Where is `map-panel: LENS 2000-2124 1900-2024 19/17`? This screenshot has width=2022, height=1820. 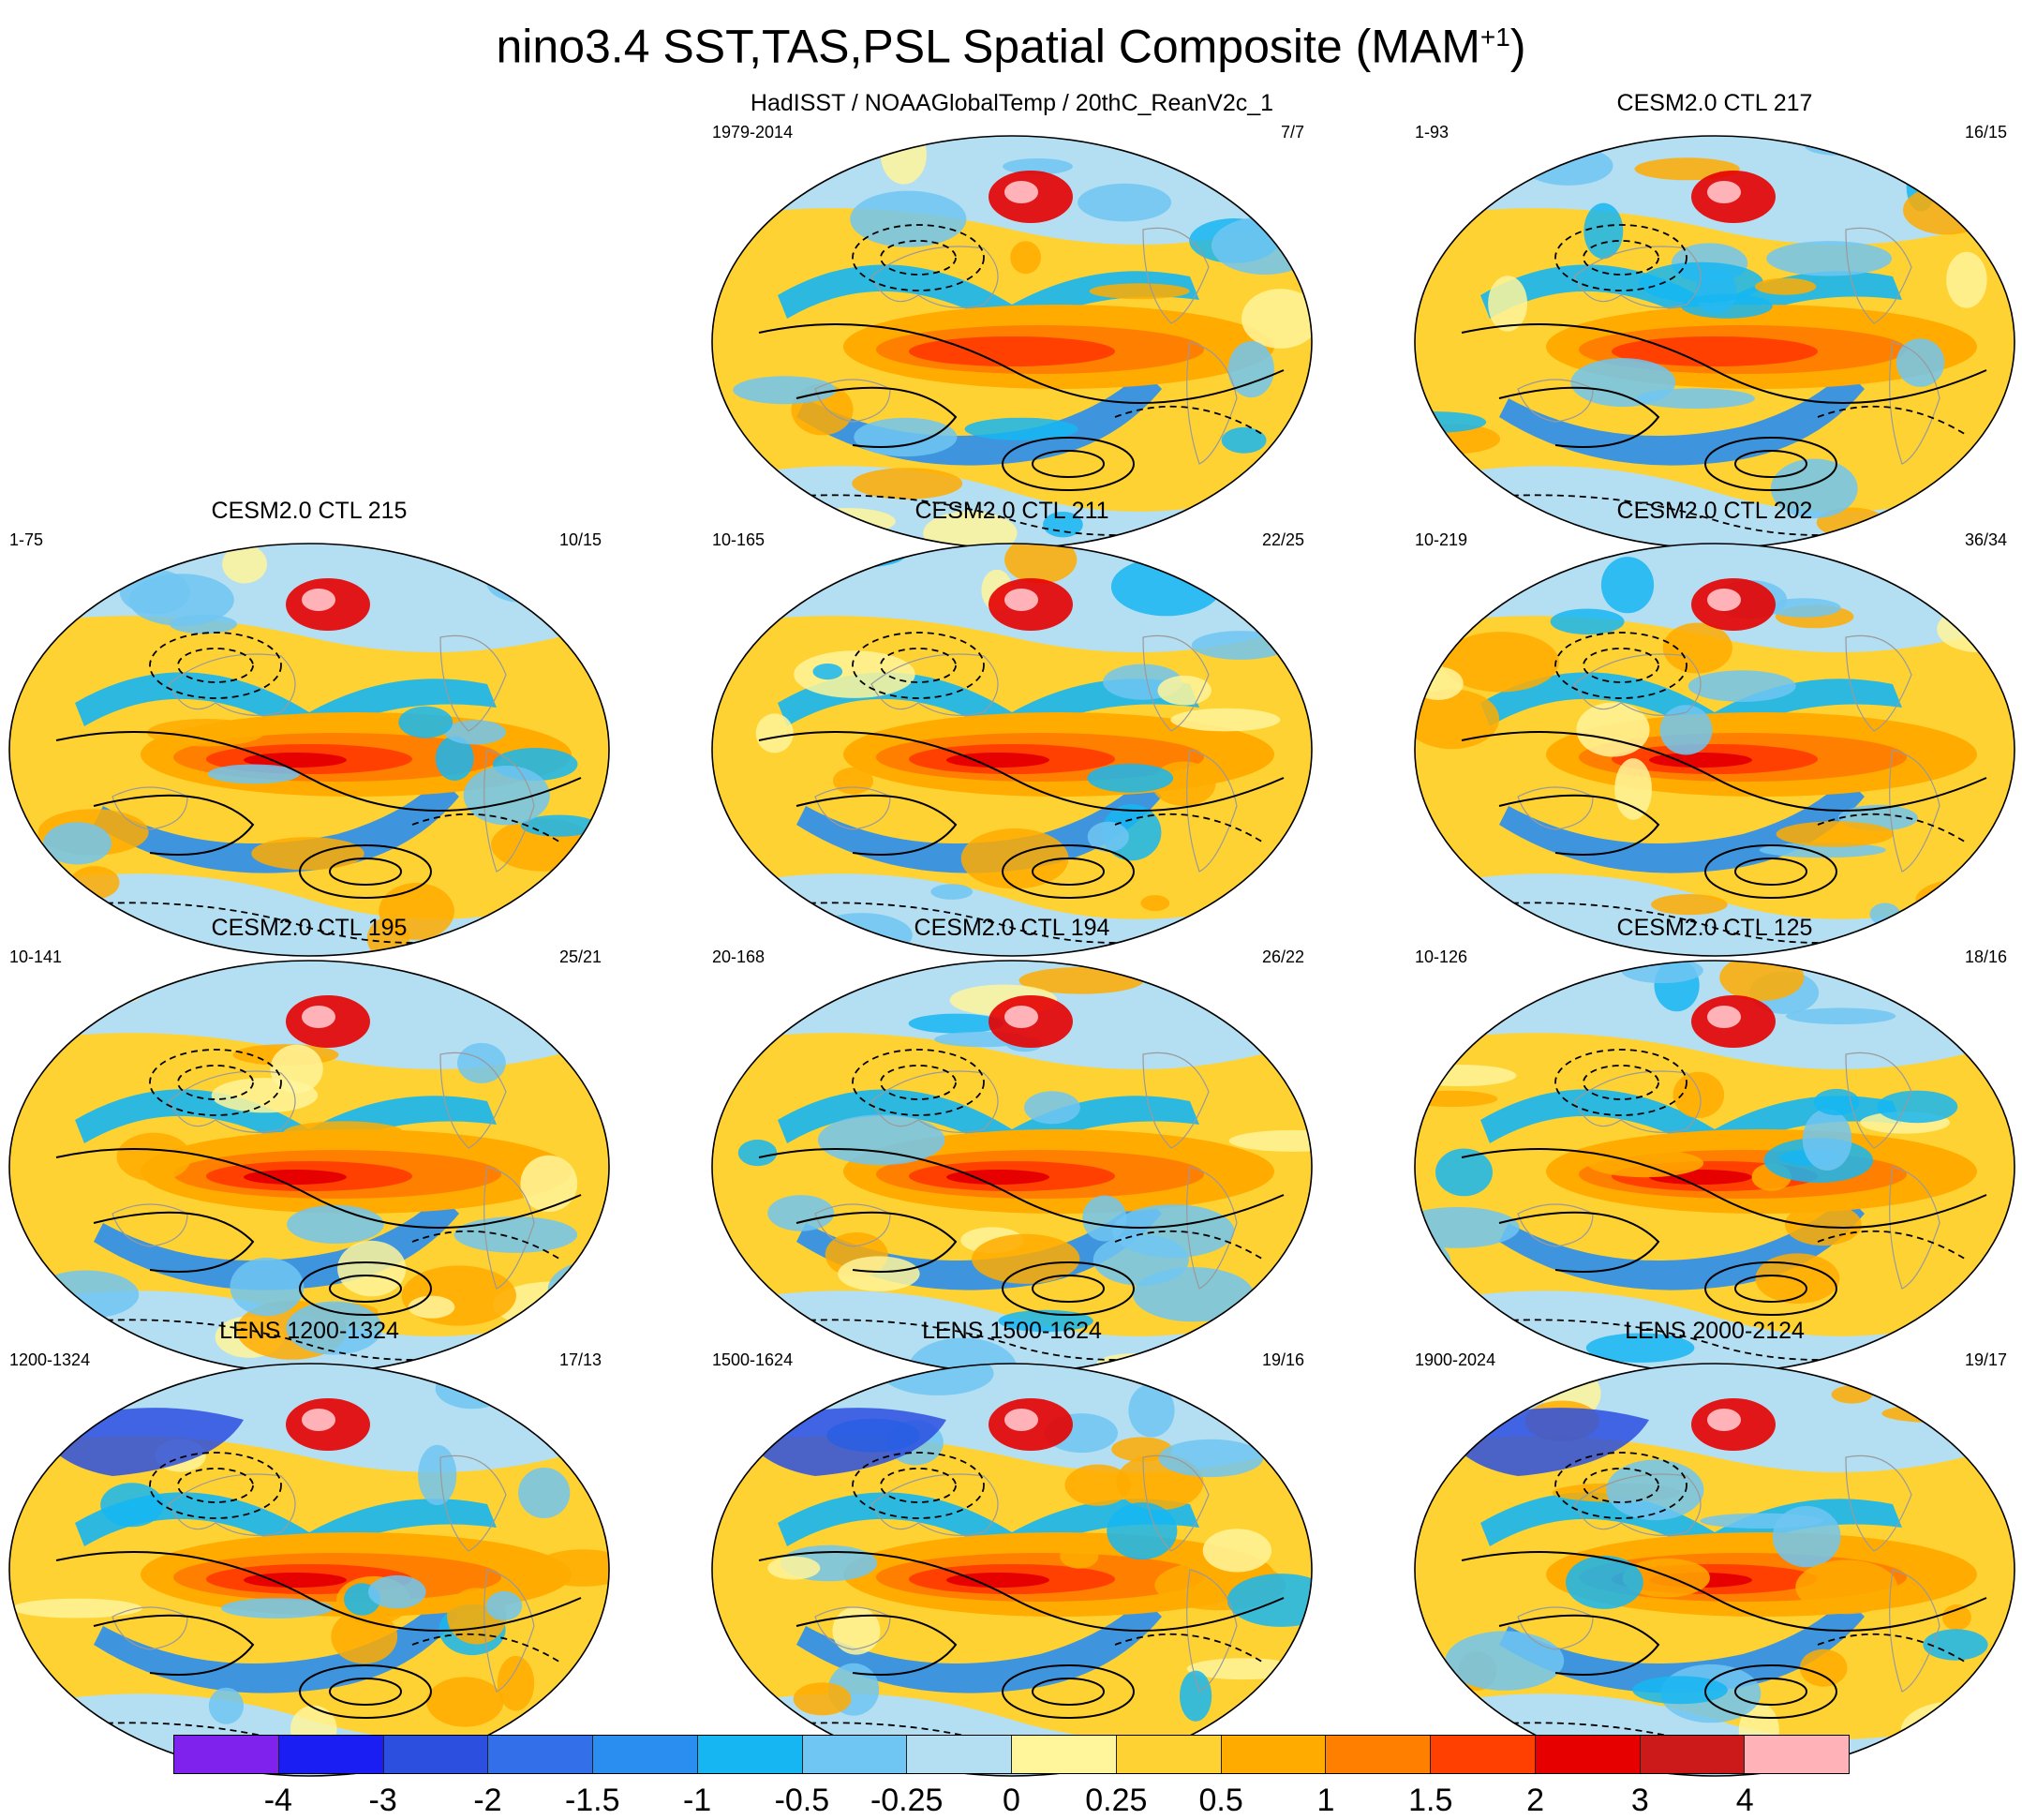 map-panel: LENS 2000-2124 1900-2024 19/17 is located at coordinates (1713, 1547).